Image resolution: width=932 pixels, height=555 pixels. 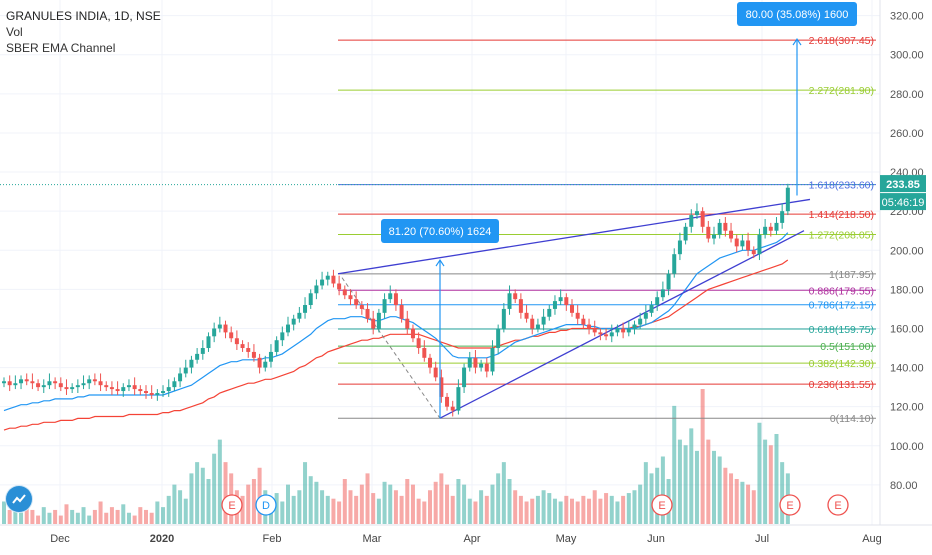 What do you see at coordinates (574, 236) in the screenshot?
I see `upper-trendline` at bounding box center [574, 236].